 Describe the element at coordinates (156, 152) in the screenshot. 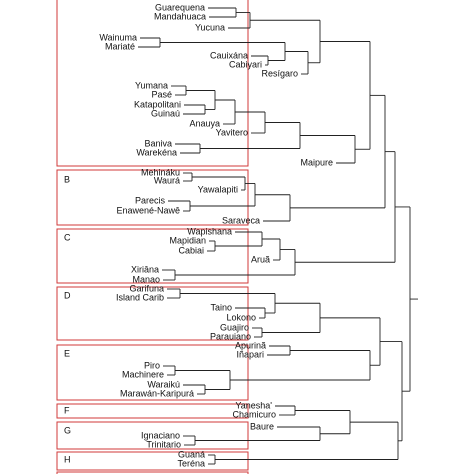

I see `leaf-label: Warekéna` at that location.